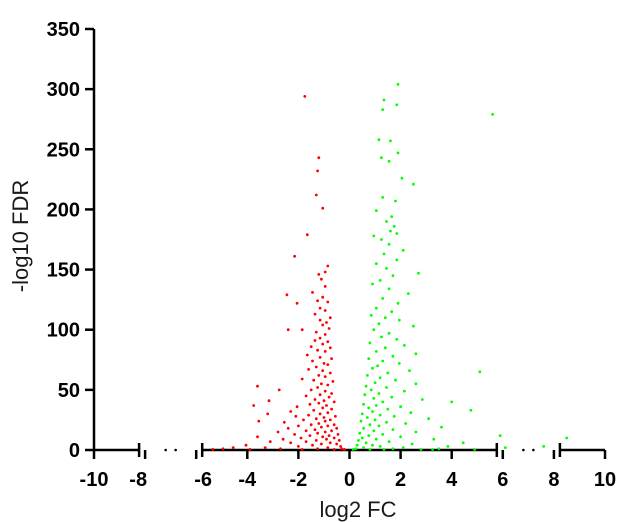  I want to click on y-tick-label: 150, so click(63, 271).